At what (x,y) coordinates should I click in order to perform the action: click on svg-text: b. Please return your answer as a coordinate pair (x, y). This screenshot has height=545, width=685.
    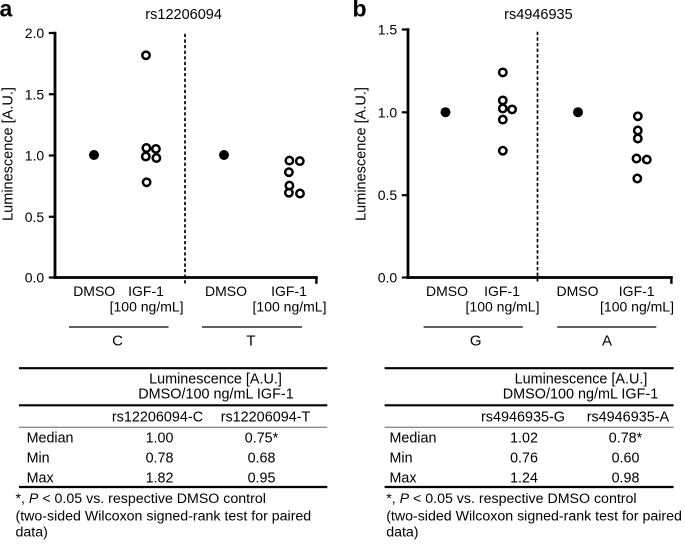
    Looking at the image, I should click on (360, 11).